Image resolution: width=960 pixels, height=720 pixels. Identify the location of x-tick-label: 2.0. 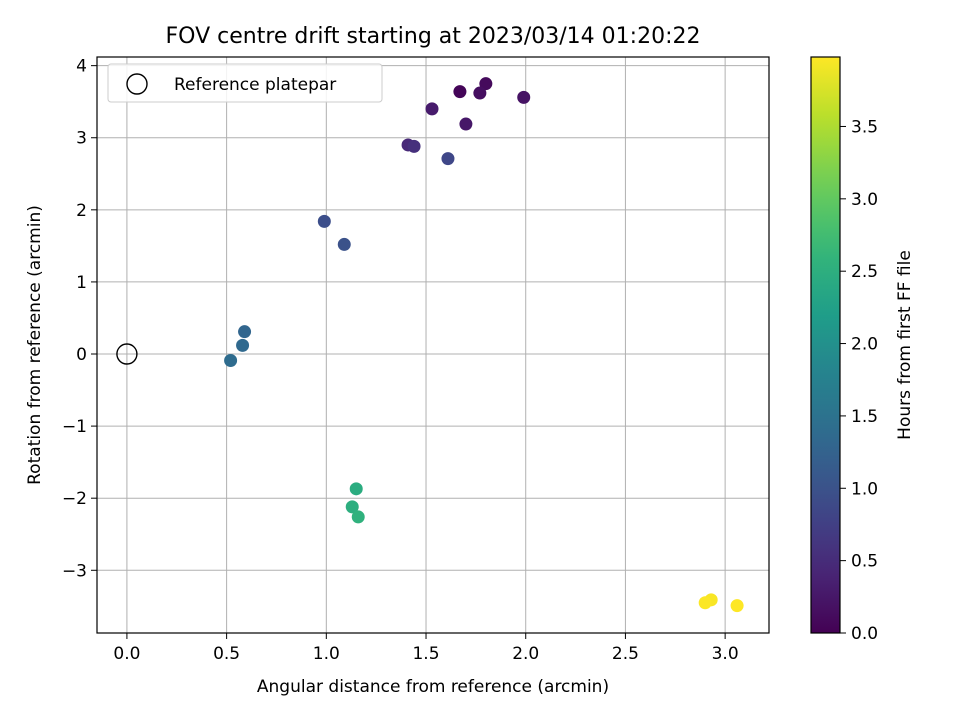
(525, 654).